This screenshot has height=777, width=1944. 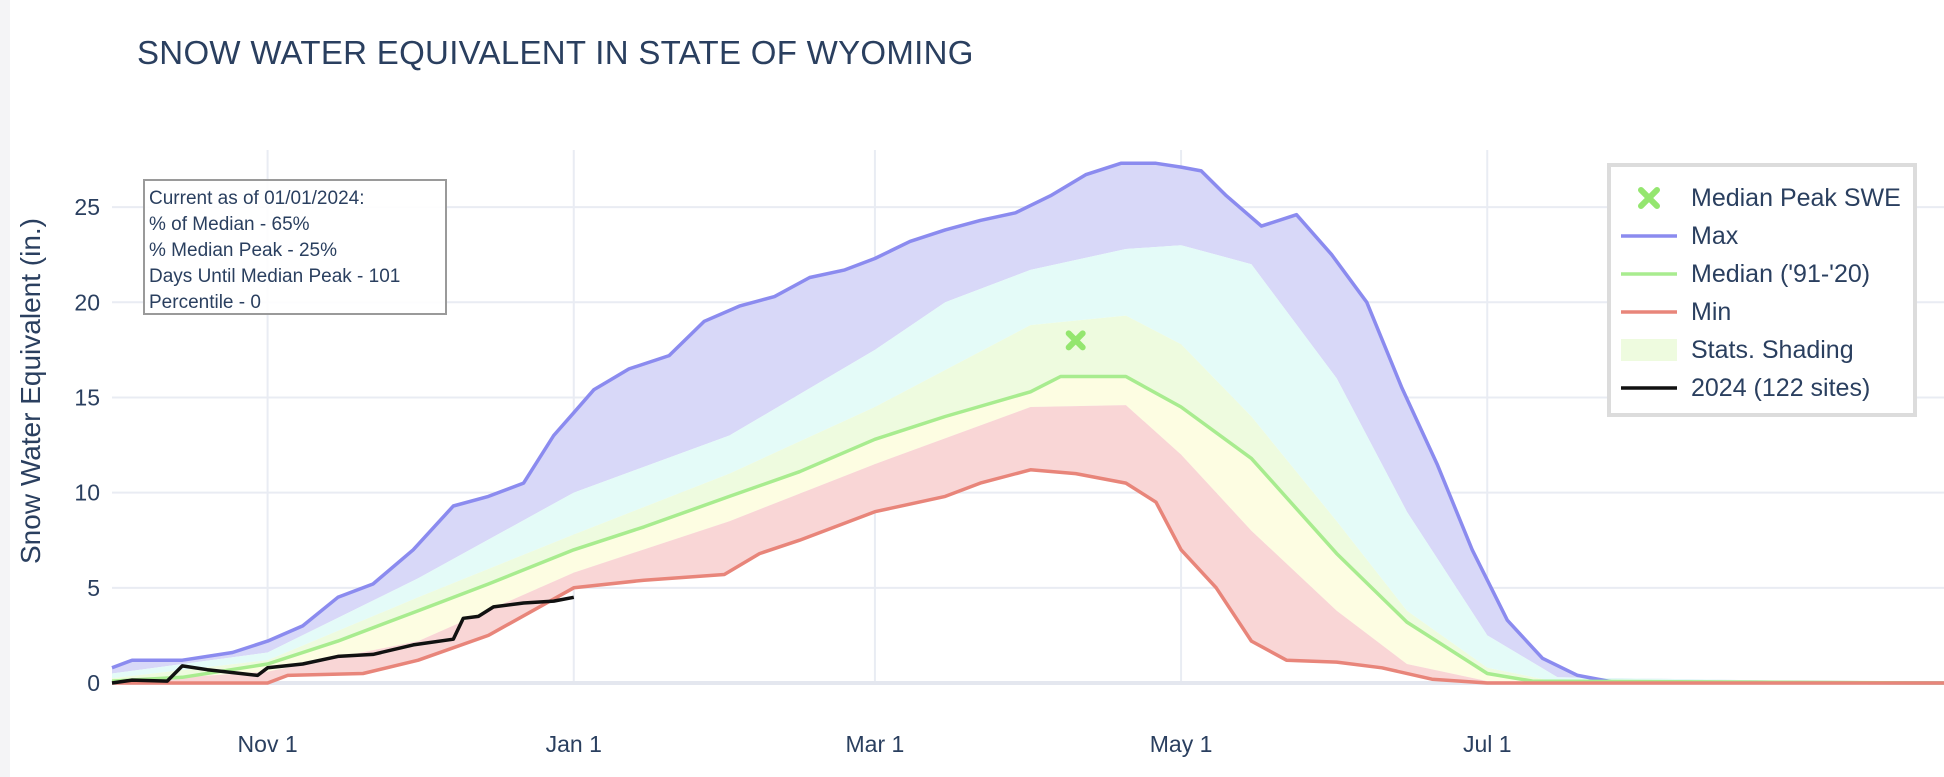 What do you see at coordinates (1715, 236) in the screenshot?
I see `legend-label: Max` at bounding box center [1715, 236].